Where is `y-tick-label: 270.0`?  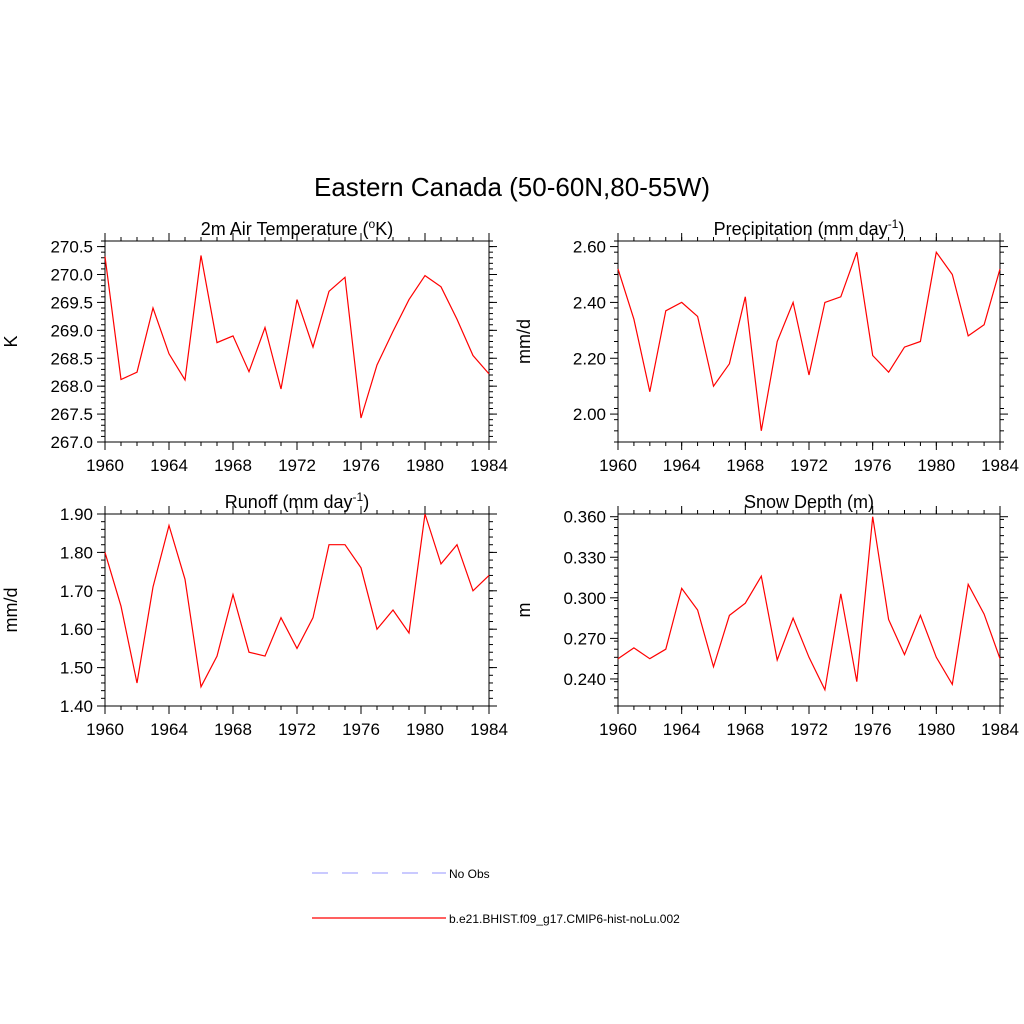
y-tick-label: 270.0 is located at coordinates (71, 275).